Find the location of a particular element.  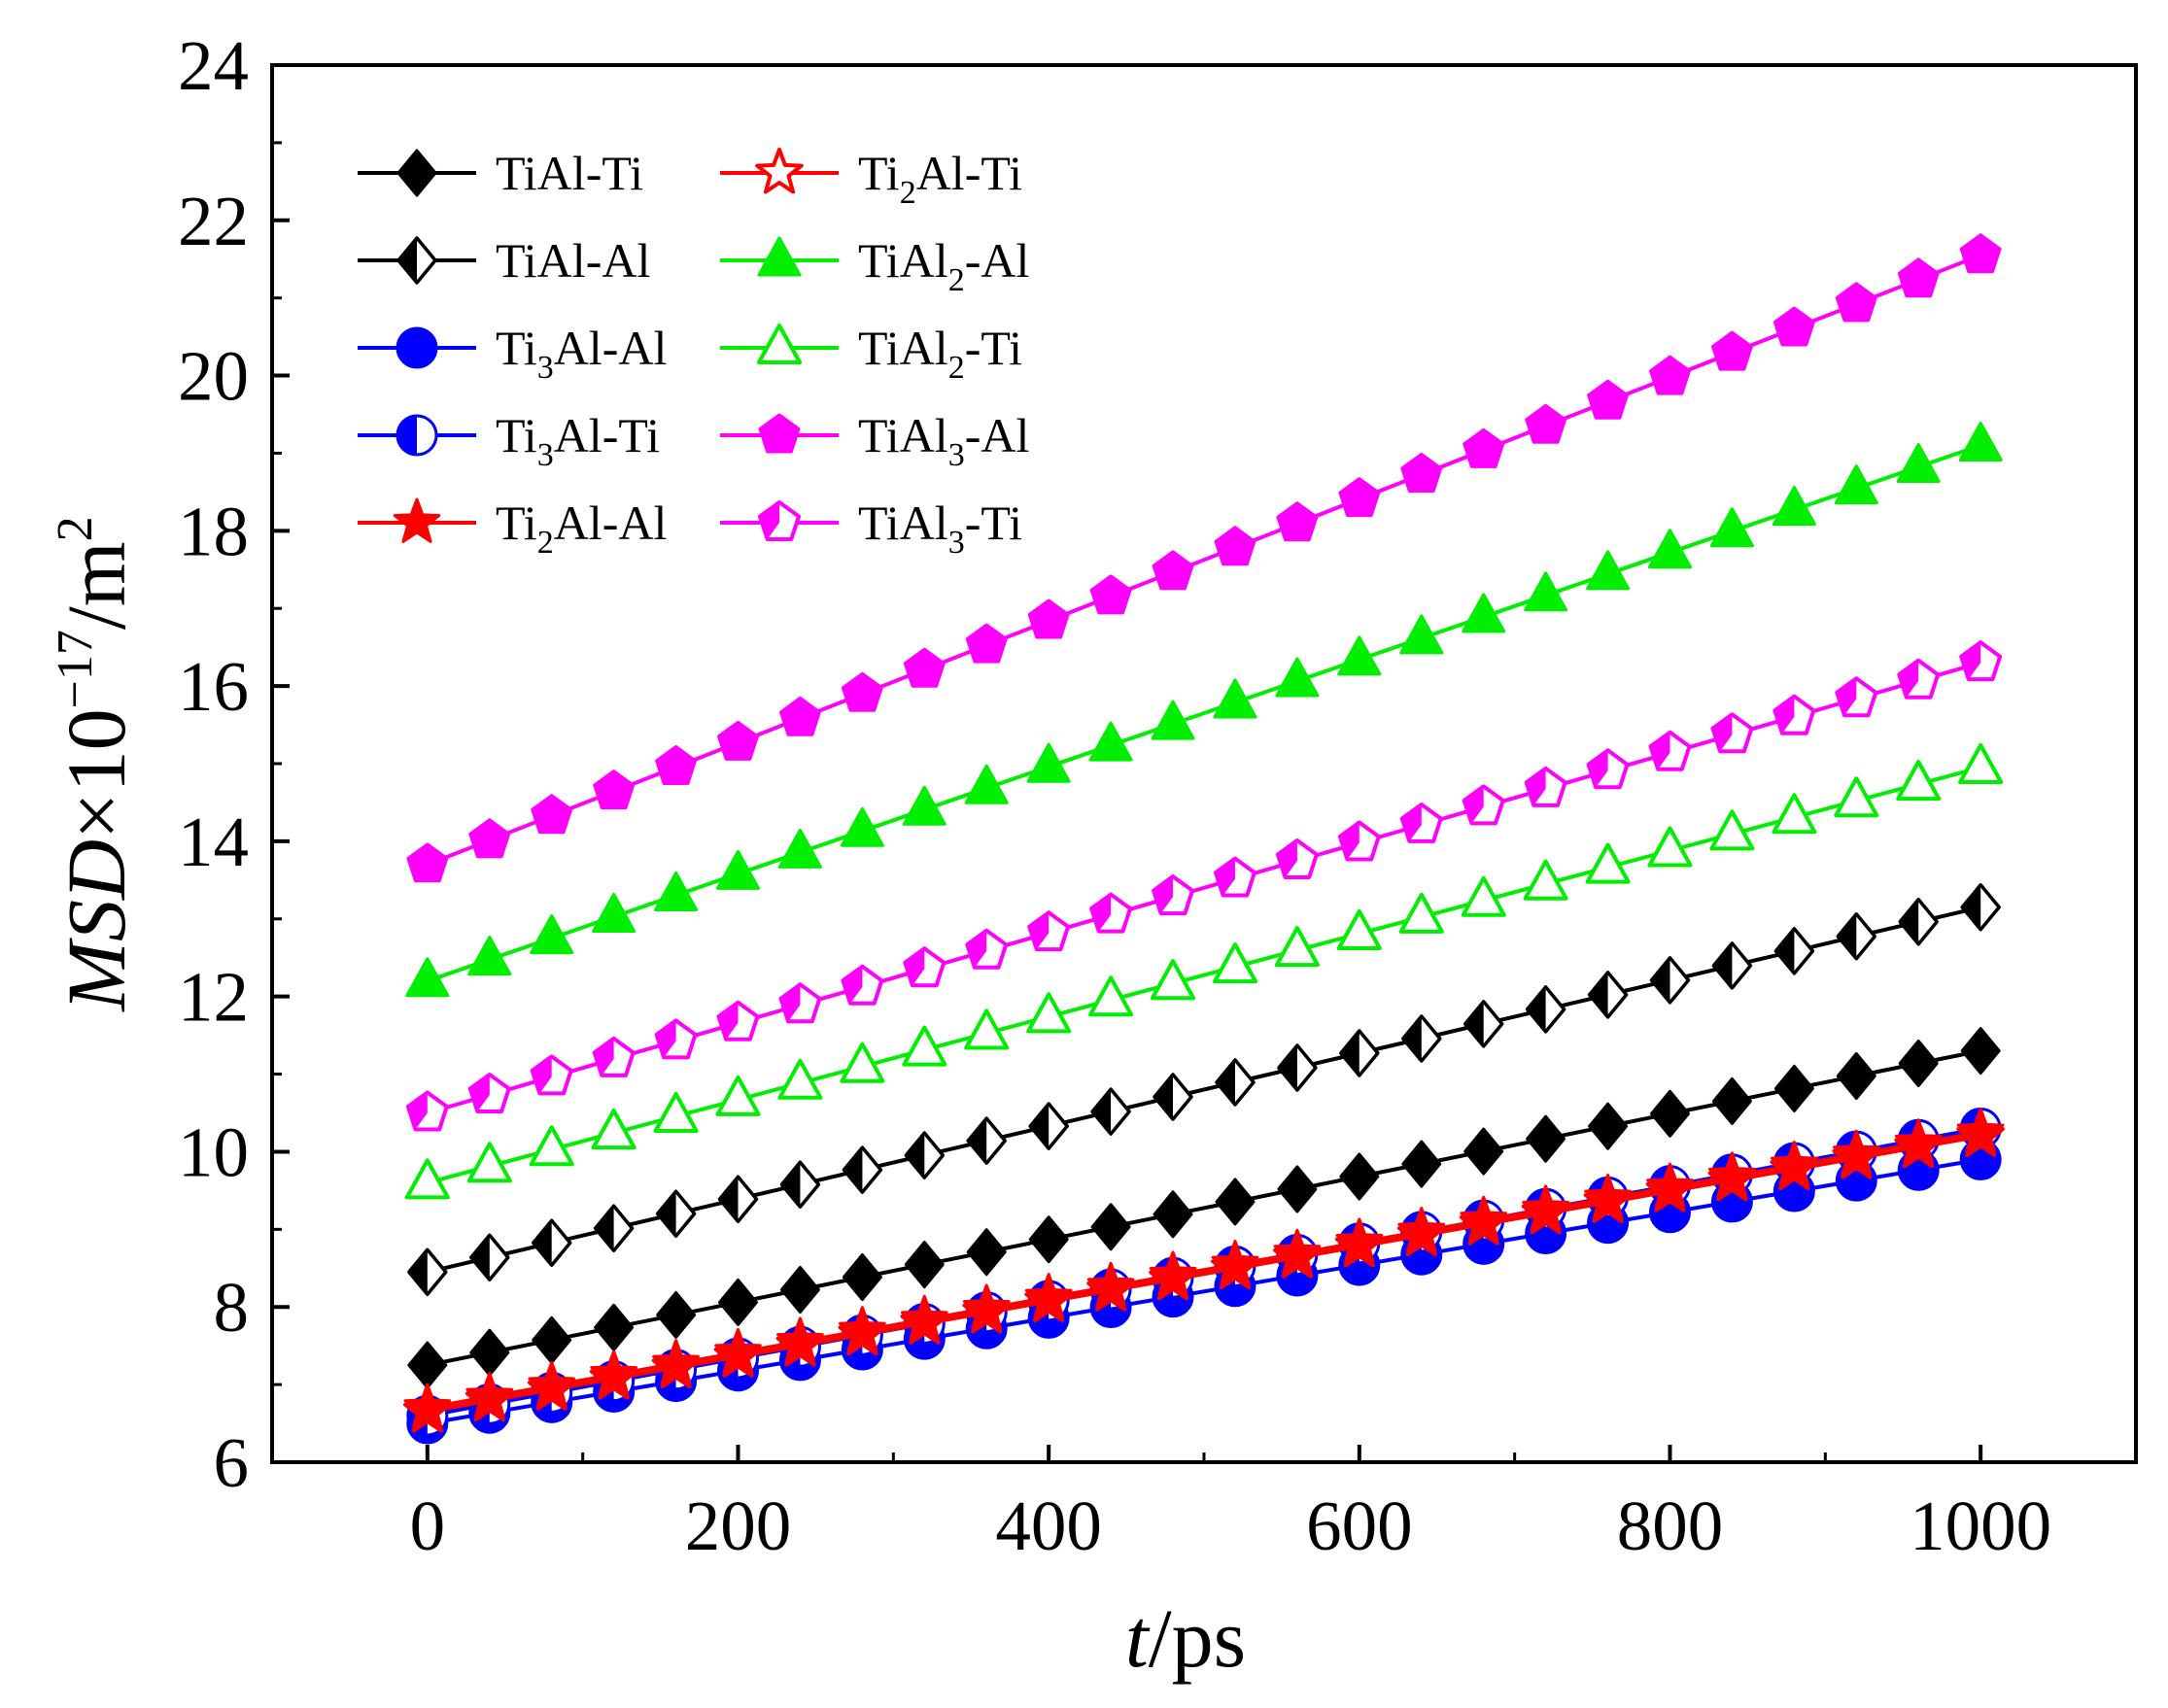

legend-item-ti2al-ti: Ti2Al-Ti is located at coordinates (871, 178).